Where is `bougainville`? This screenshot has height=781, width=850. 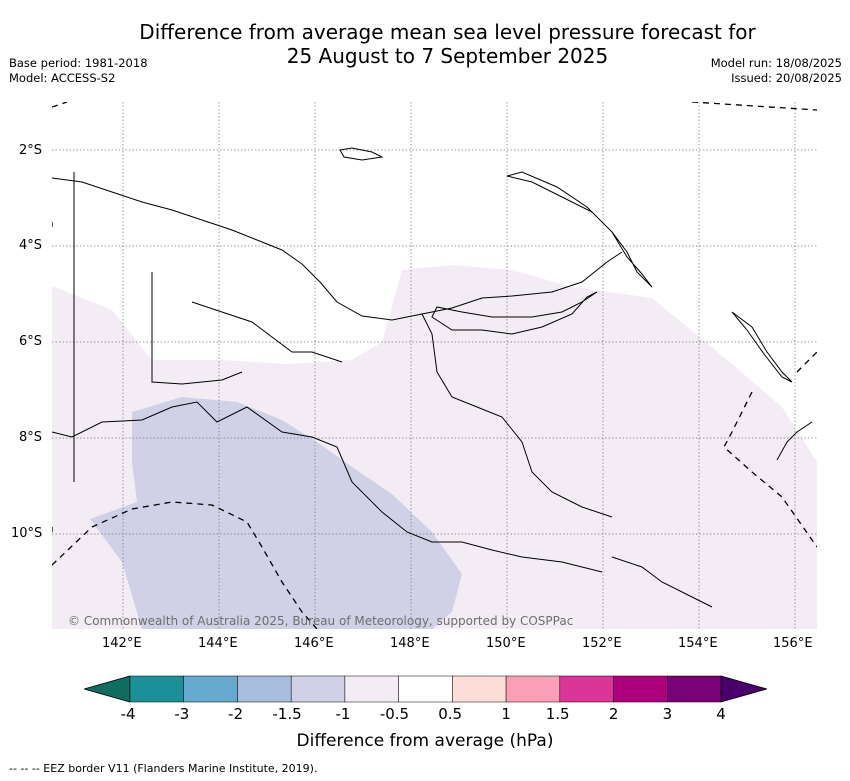
bougainville is located at coordinates (762, 347).